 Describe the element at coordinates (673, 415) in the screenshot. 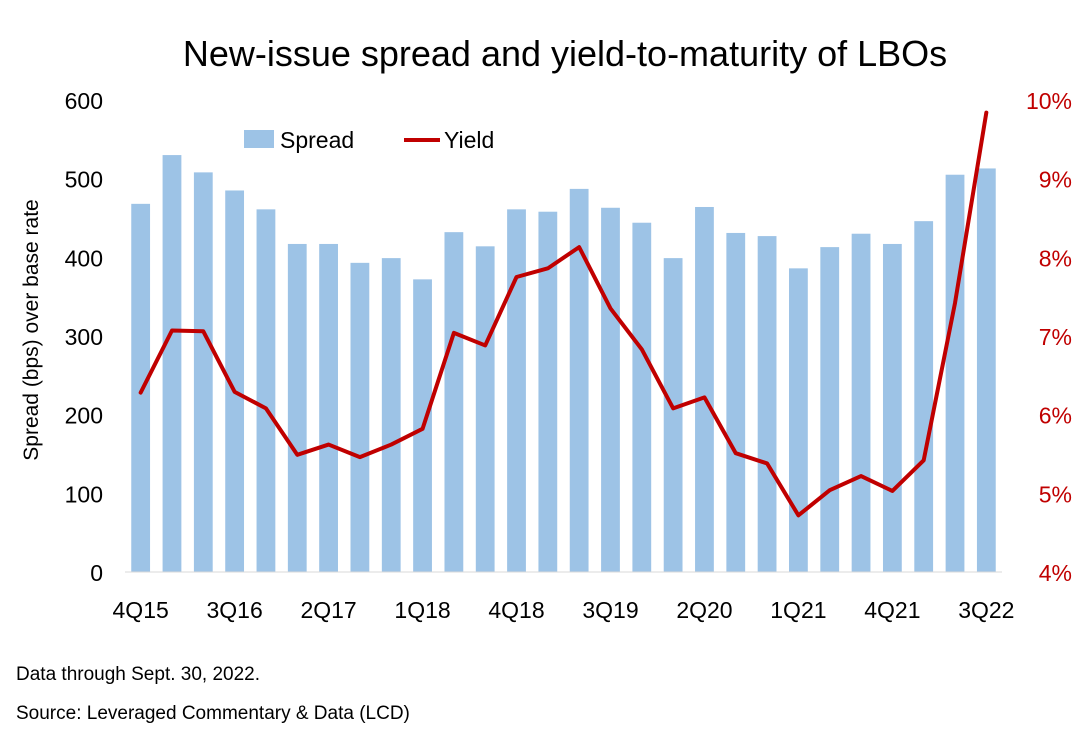

I see `spread-bar-1q20` at that location.